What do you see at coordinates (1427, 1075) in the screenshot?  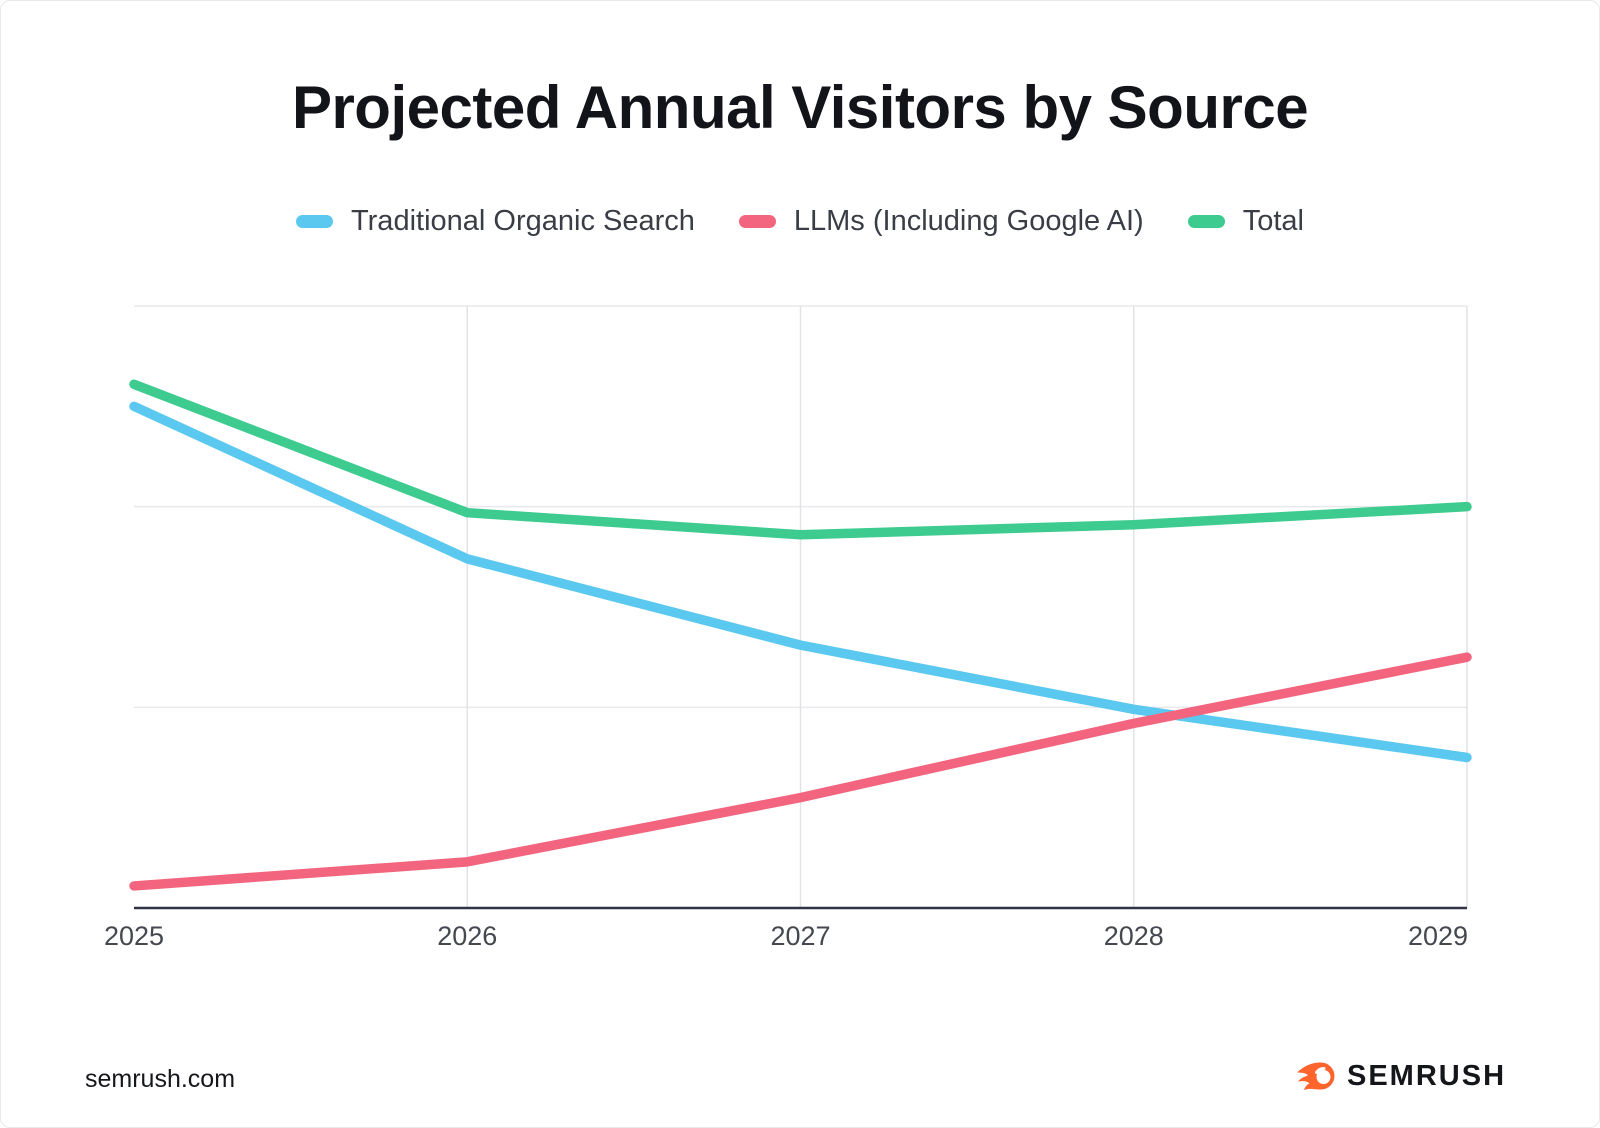 I see `brand-name: SEMRUSH` at bounding box center [1427, 1075].